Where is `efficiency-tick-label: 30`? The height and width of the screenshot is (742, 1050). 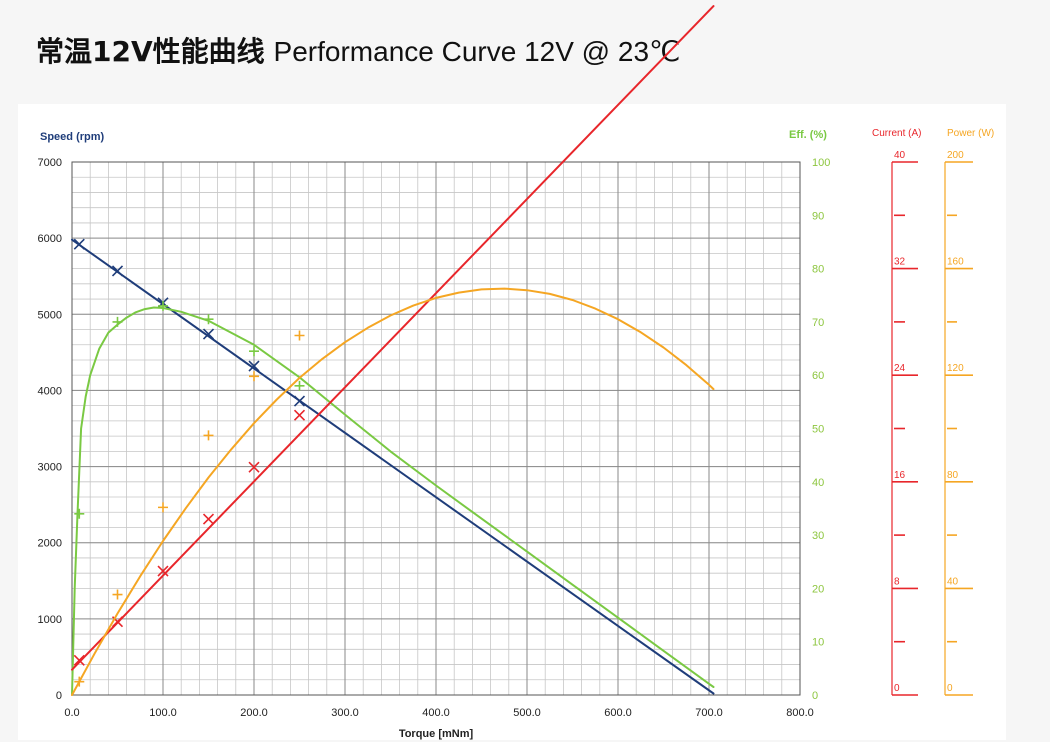 efficiency-tick-label: 30 is located at coordinates (818, 536).